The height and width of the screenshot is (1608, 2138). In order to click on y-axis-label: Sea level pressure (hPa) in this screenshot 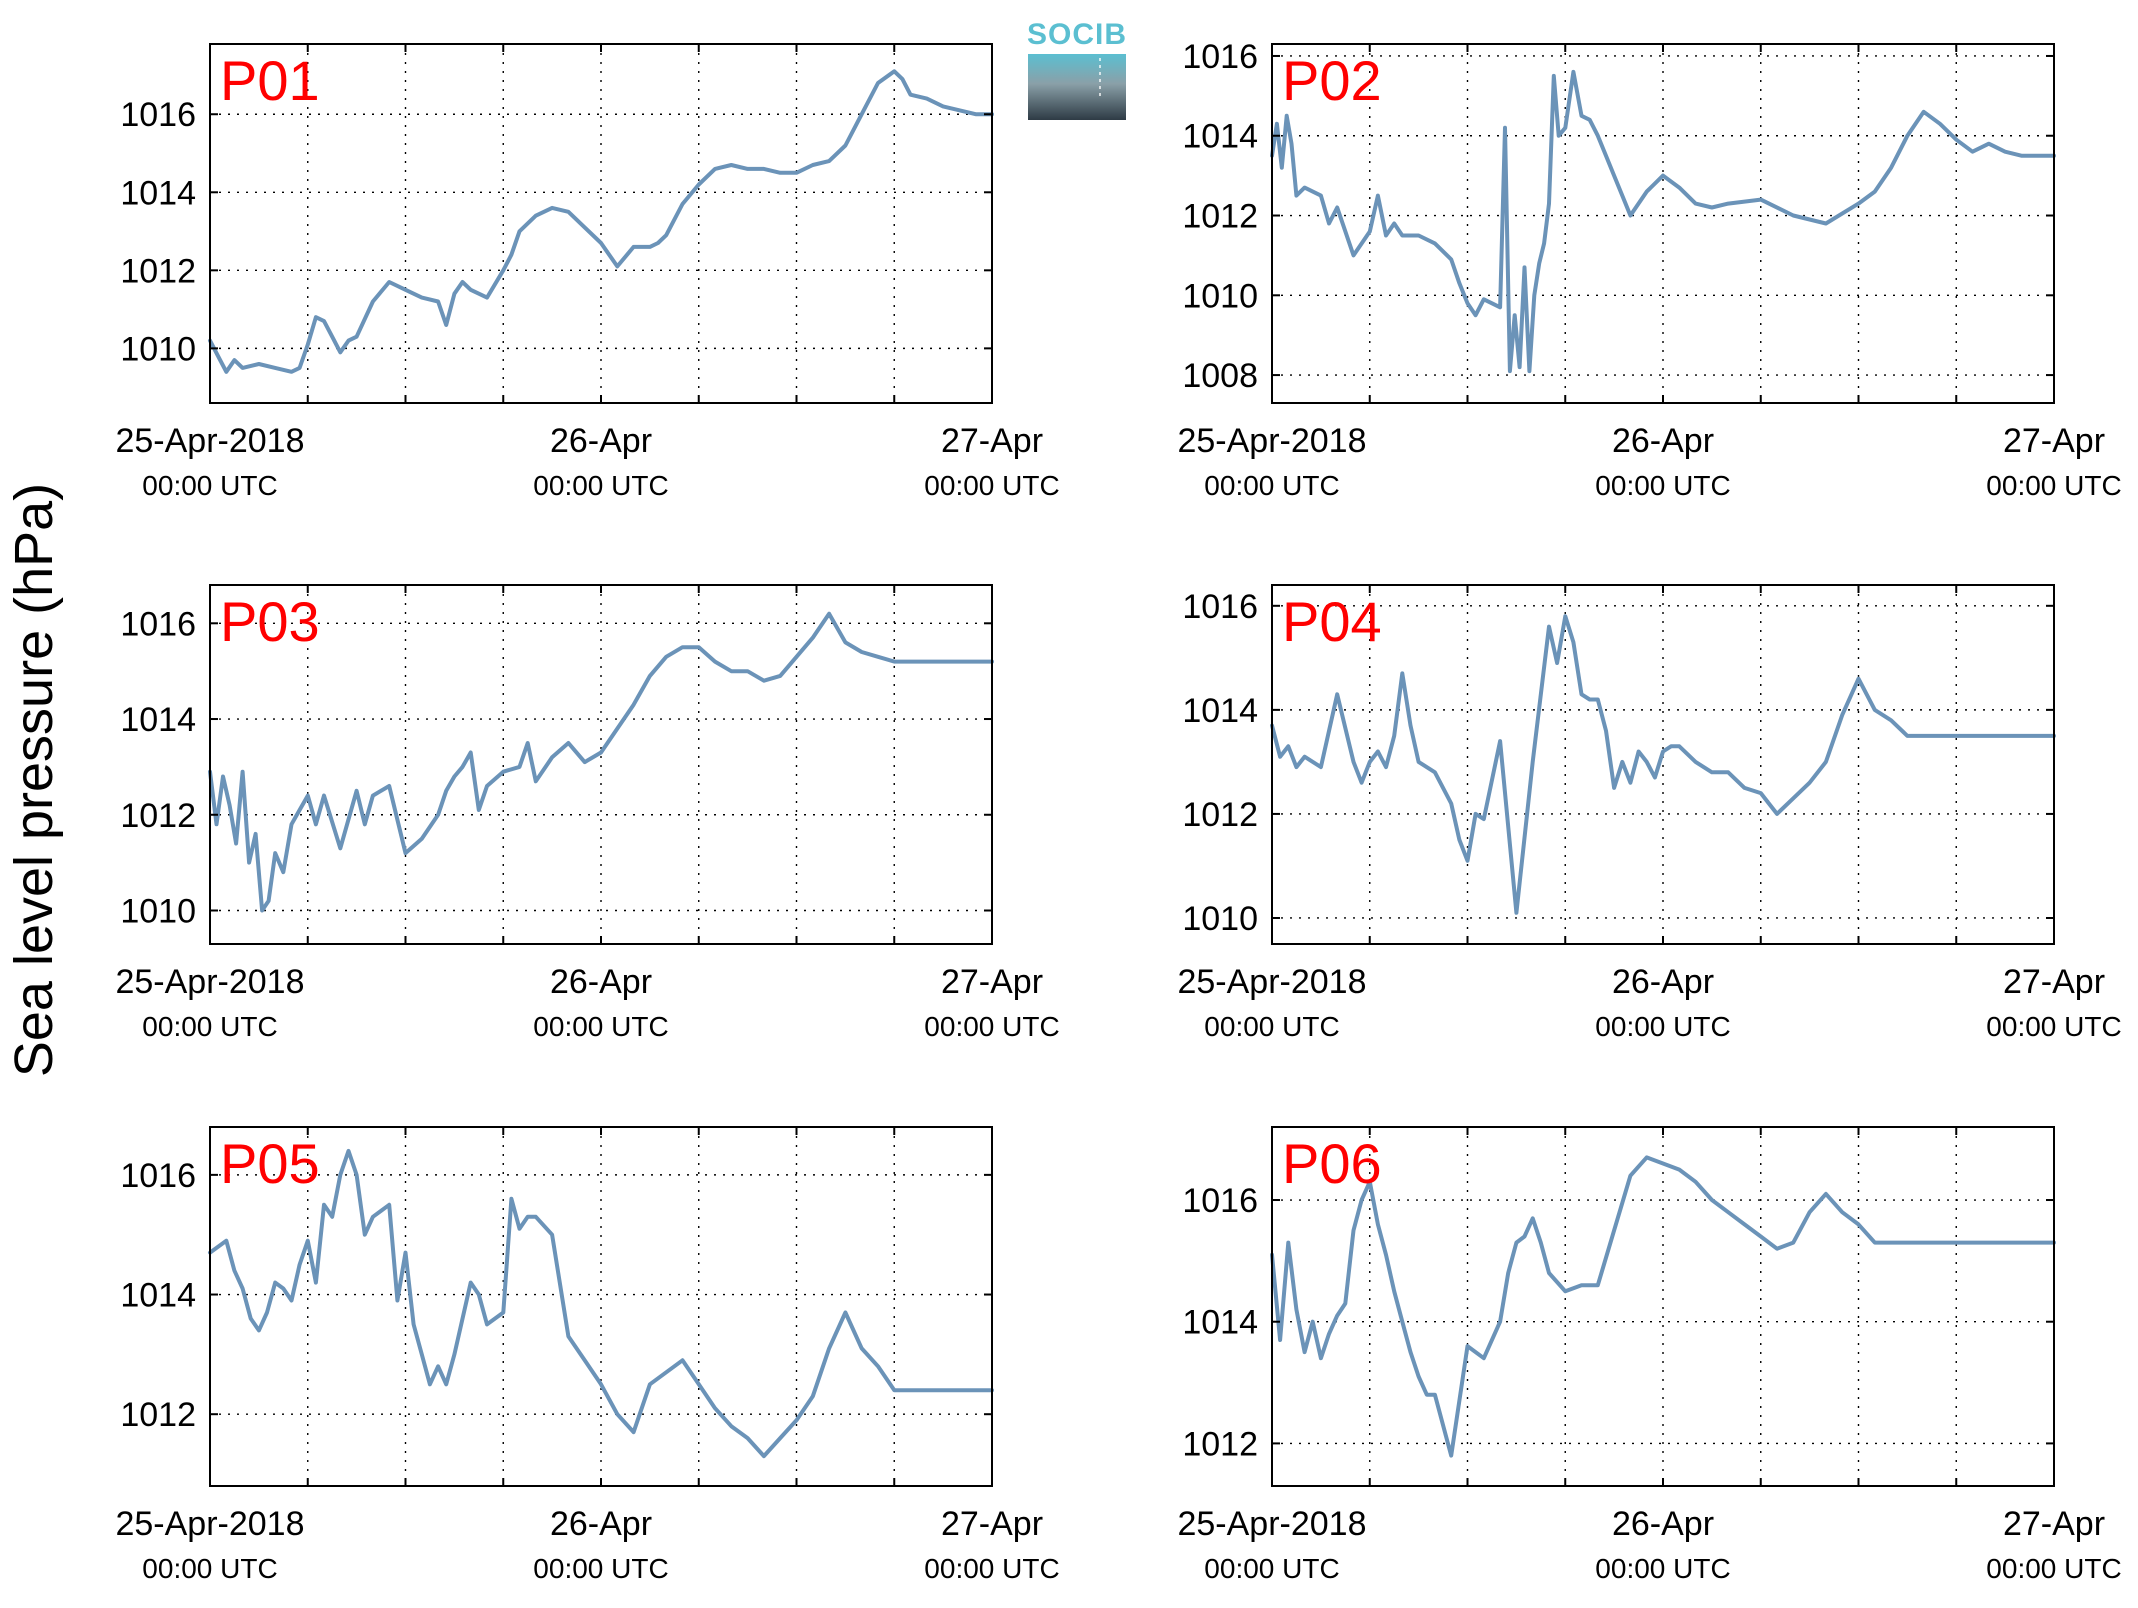, I will do `click(34, 780)`.